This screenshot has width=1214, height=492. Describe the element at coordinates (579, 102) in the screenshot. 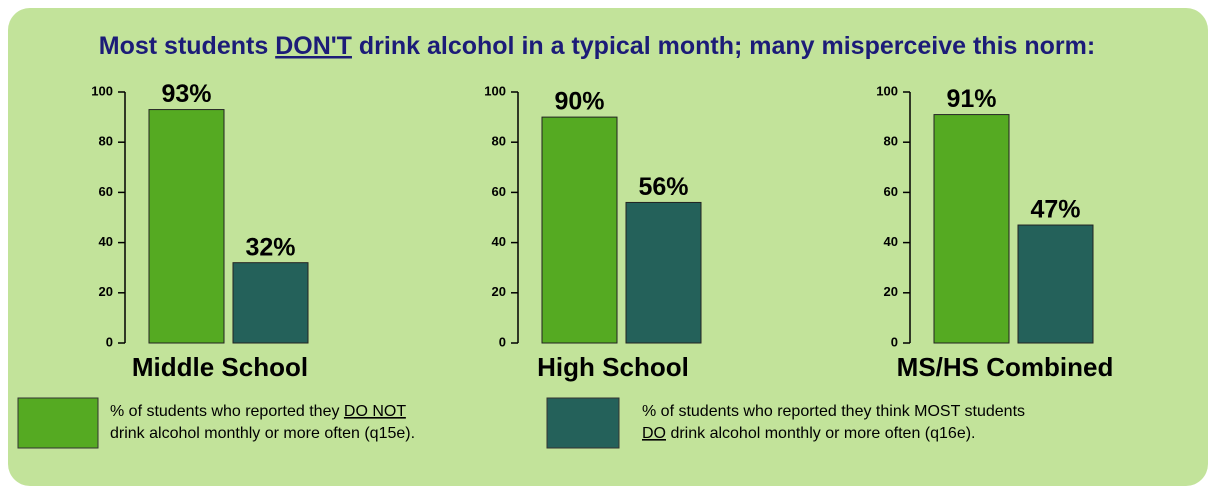

I see `value-label: 90%` at that location.